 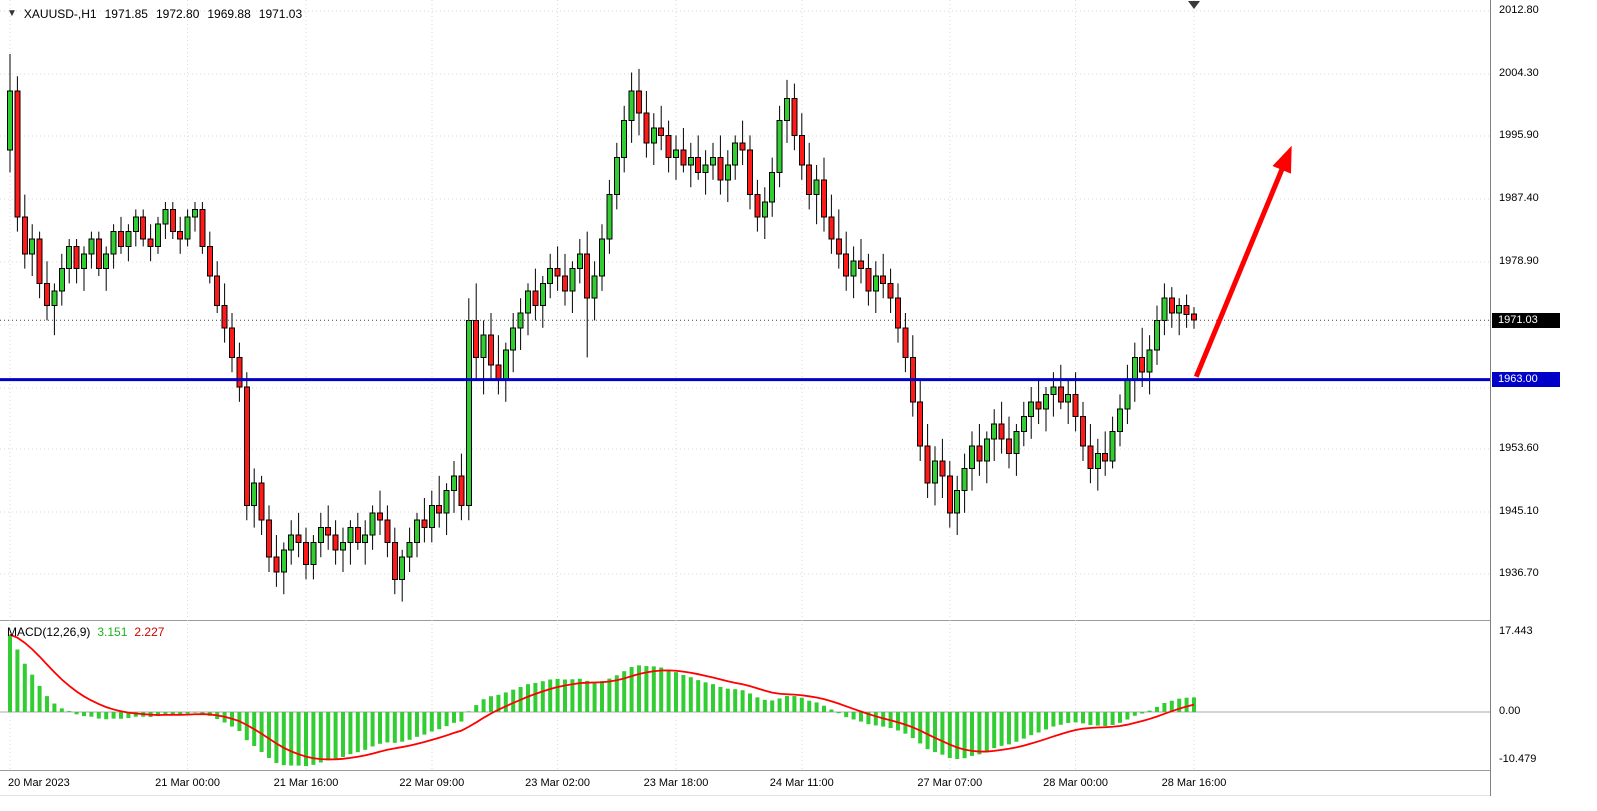 I want to click on time-axis-label: 21 Mar 16:00, so click(x=306, y=783).